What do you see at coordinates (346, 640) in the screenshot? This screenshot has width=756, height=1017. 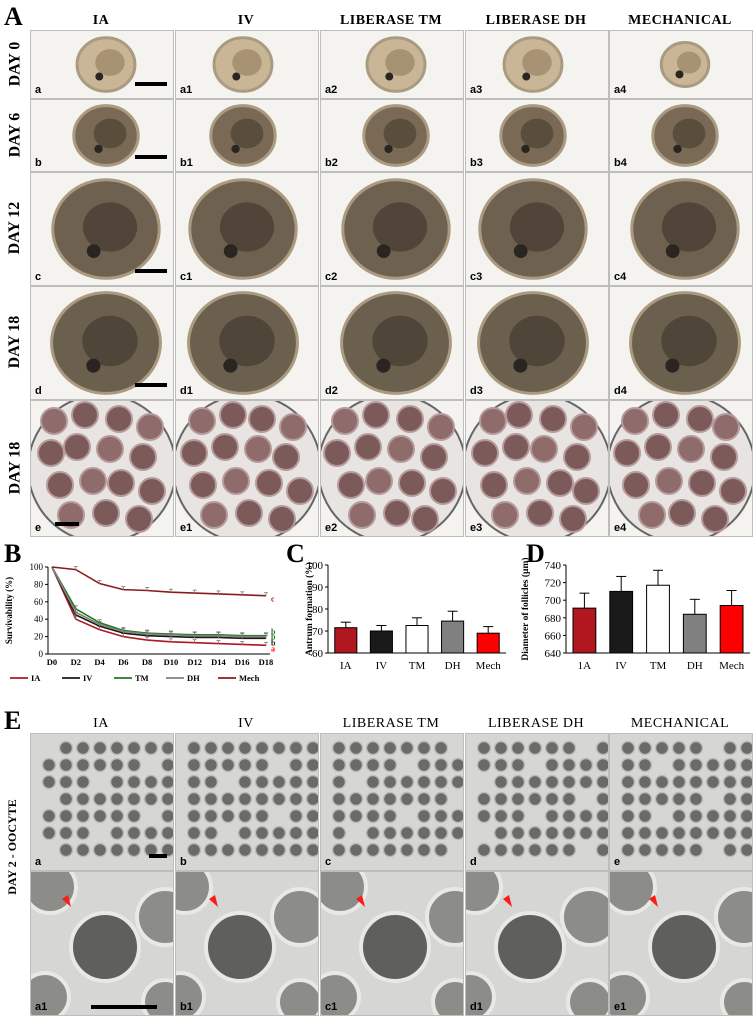 I see `bar-ia` at bounding box center [346, 640].